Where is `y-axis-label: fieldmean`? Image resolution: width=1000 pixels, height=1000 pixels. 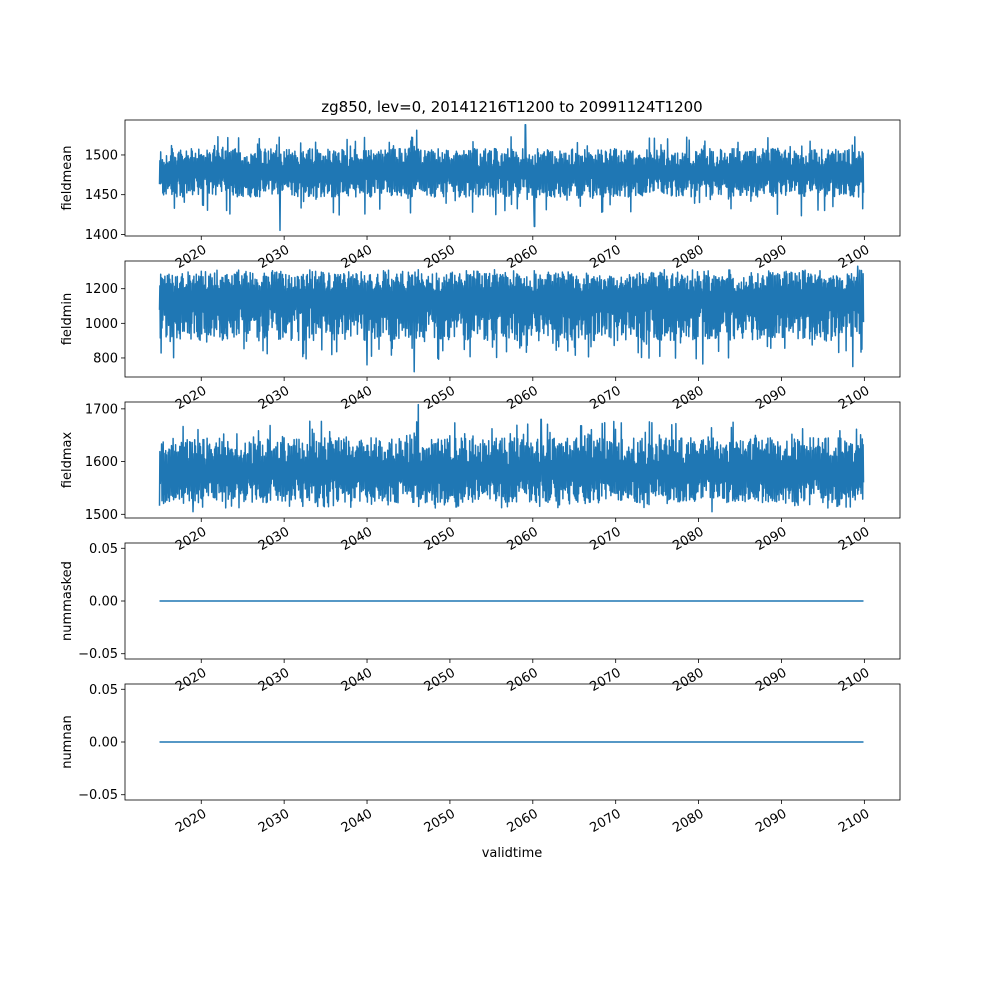
y-axis-label: fieldmean is located at coordinates (67, 178).